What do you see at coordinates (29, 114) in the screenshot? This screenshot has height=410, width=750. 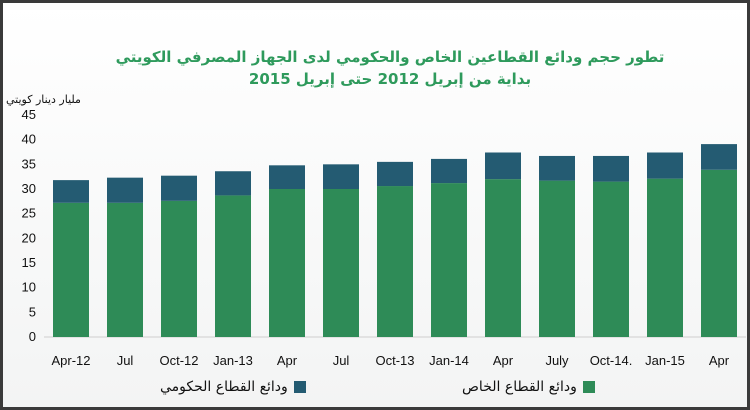 I see `y-tick-label: 45` at bounding box center [29, 114].